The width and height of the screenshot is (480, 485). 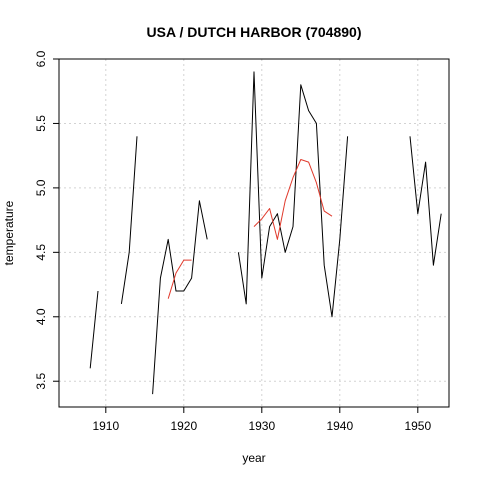 What do you see at coordinates (41, 187) in the screenshot?
I see `y-tick-label: 5.0` at bounding box center [41, 187].